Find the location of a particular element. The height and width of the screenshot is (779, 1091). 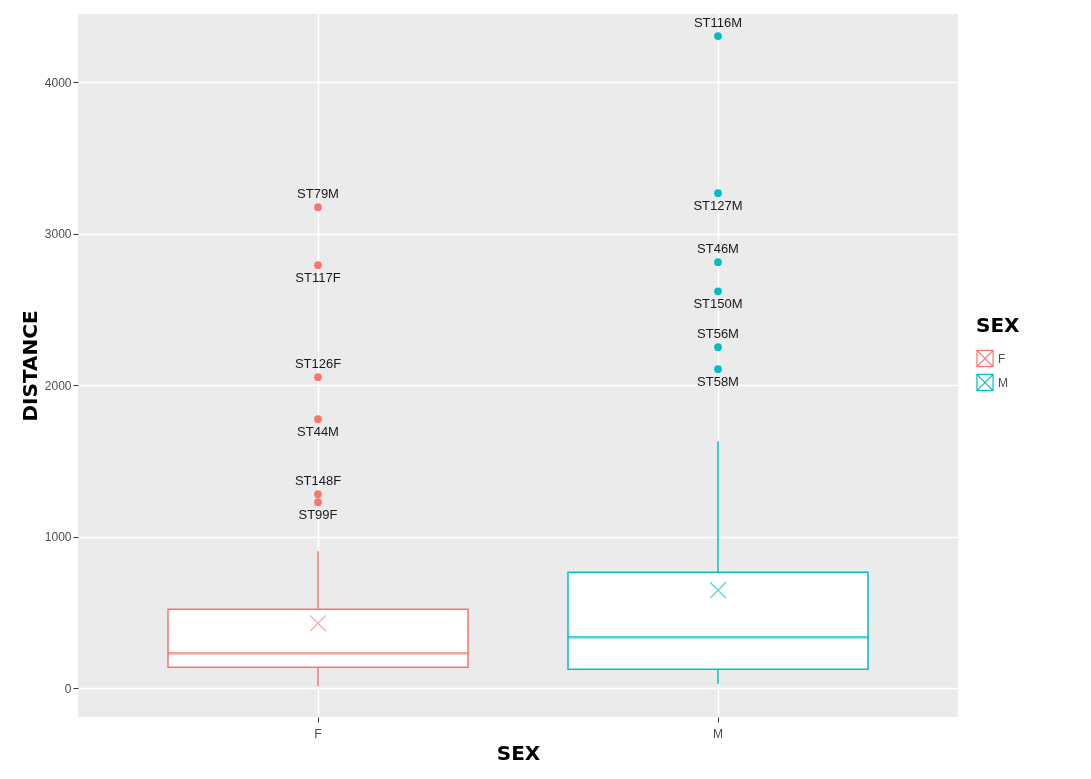

data-label: ST46M is located at coordinates (718, 249).